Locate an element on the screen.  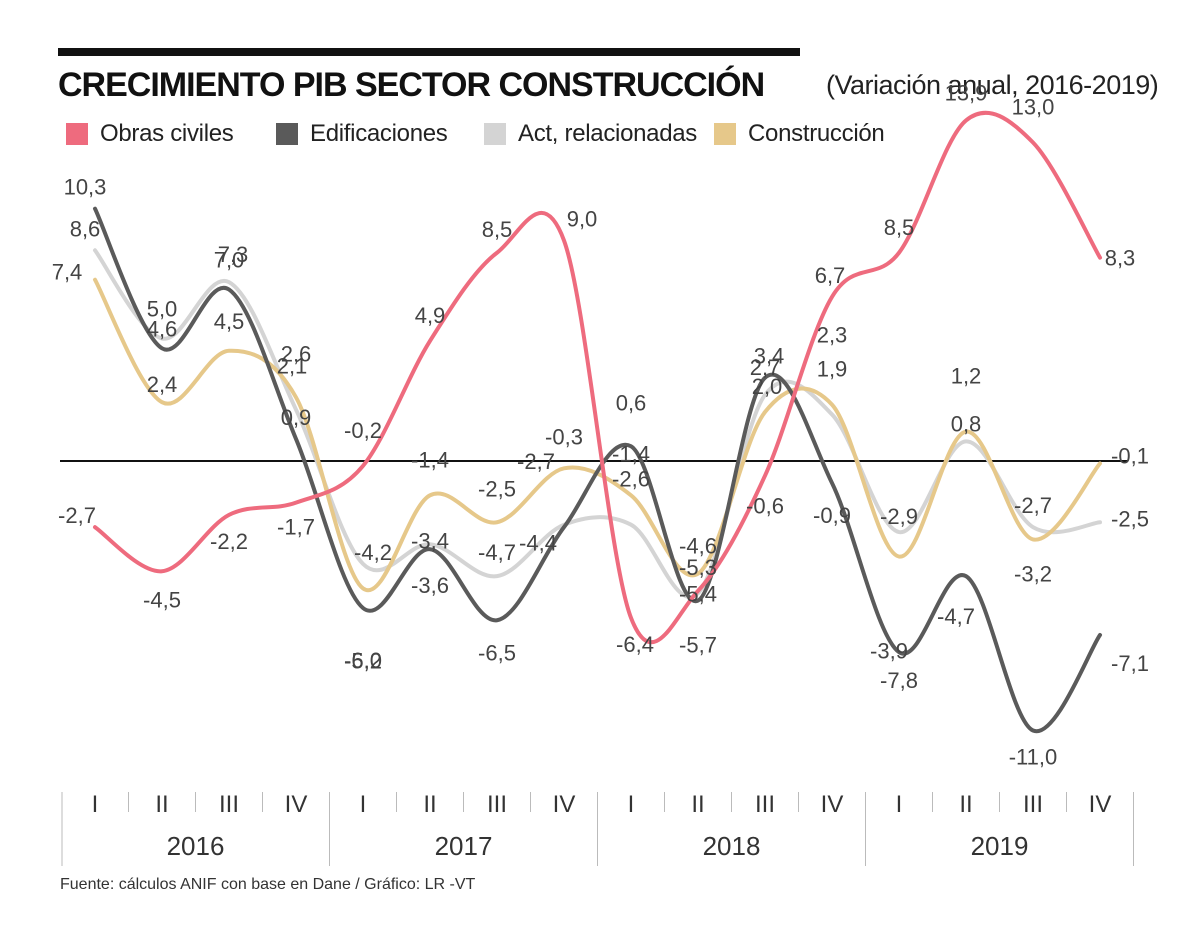
legend-swatch-edificaciones is located at coordinates (287, 134).